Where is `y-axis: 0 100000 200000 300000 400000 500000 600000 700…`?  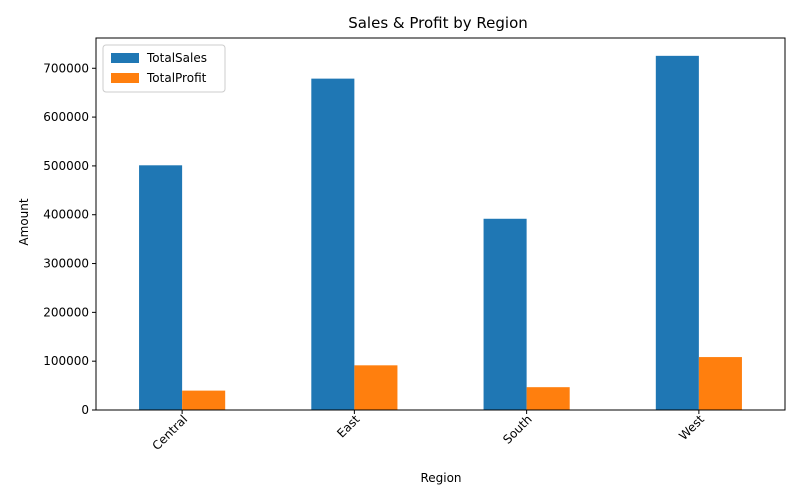 y-axis: 0 100000 200000 300000 400000 500000 600000 700… is located at coordinates (69, 239).